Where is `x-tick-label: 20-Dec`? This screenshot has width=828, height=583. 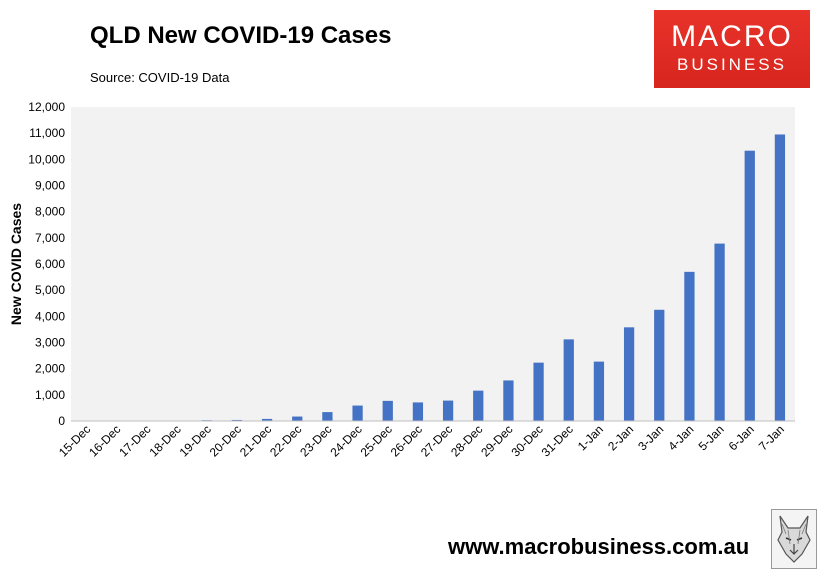
x-tick-label: 20-Dec is located at coordinates (225, 440).